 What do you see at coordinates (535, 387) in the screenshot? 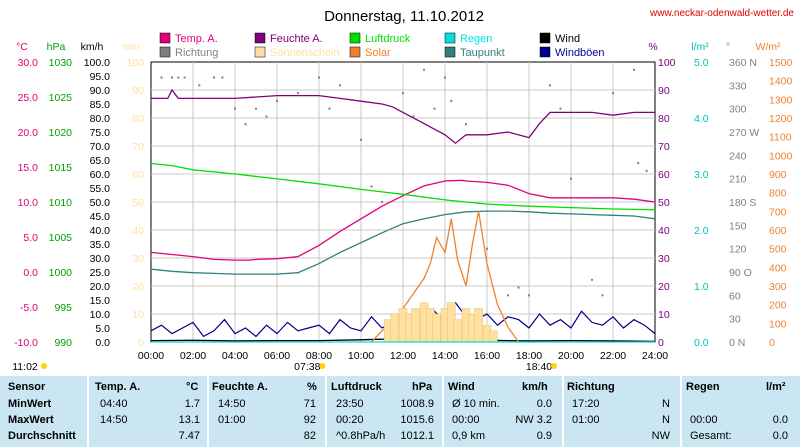
I see `hdr-wind-unit: km/h` at bounding box center [535, 387].